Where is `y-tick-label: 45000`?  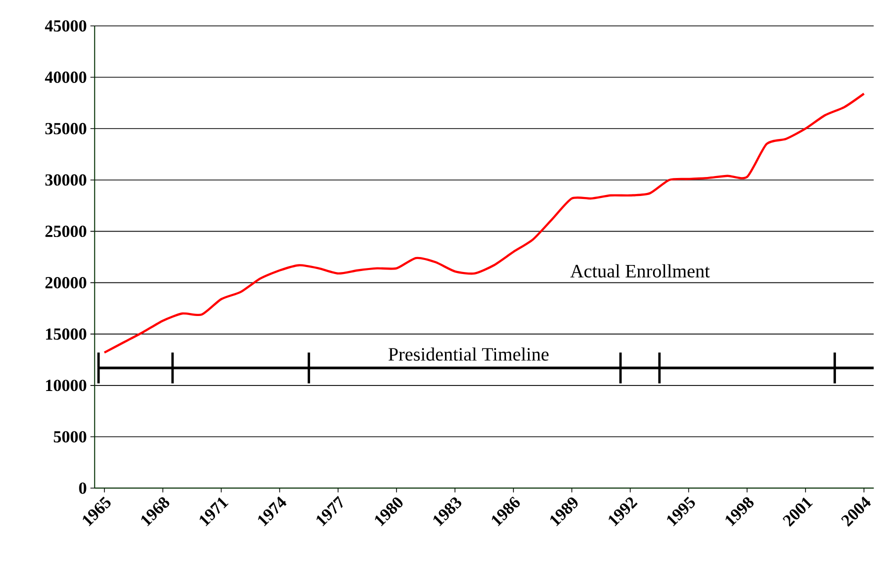 y-tick-label: 45000 is located at coordinates (65, 26).